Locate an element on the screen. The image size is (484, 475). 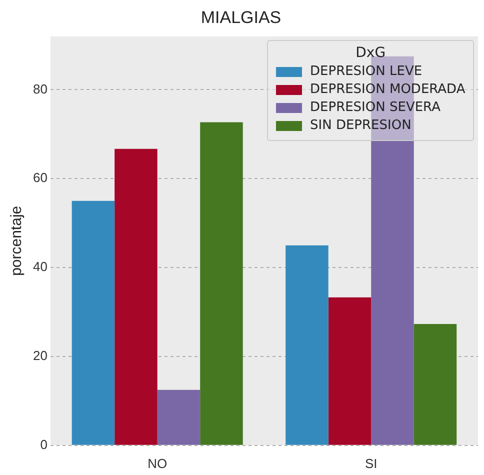
legend-title: DxG is located at coordinates (370, 53).